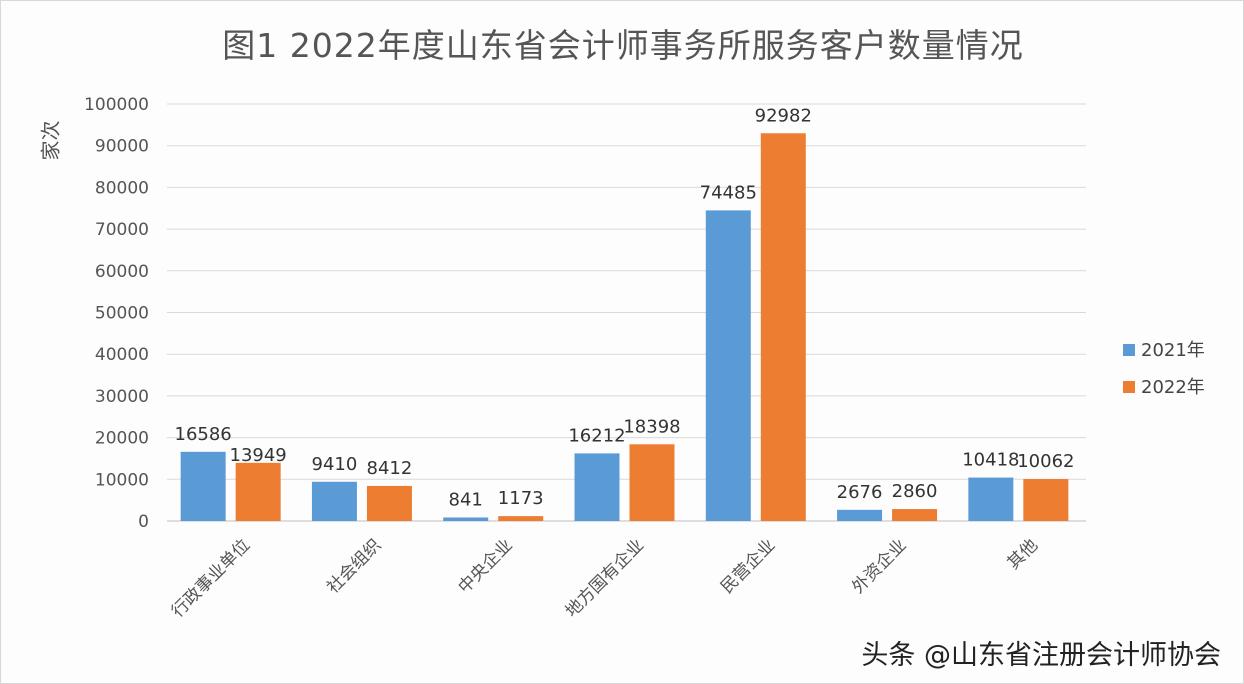 The height and width of the screenshot is (684, 1244). I want to click on category-label: 中央企业, so click(486, 566).